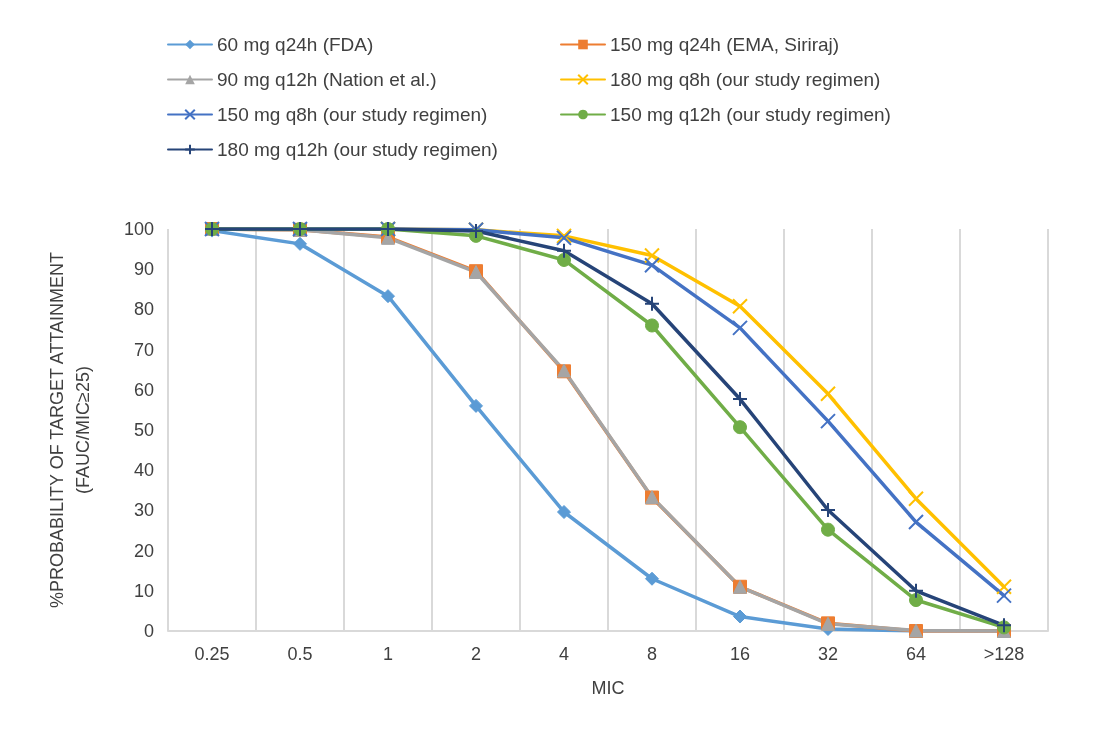  What do you see at coordinates (212, 654) in the screenshot?
I see `x-tick-label: 0.25` at bounding box center [212, 654].